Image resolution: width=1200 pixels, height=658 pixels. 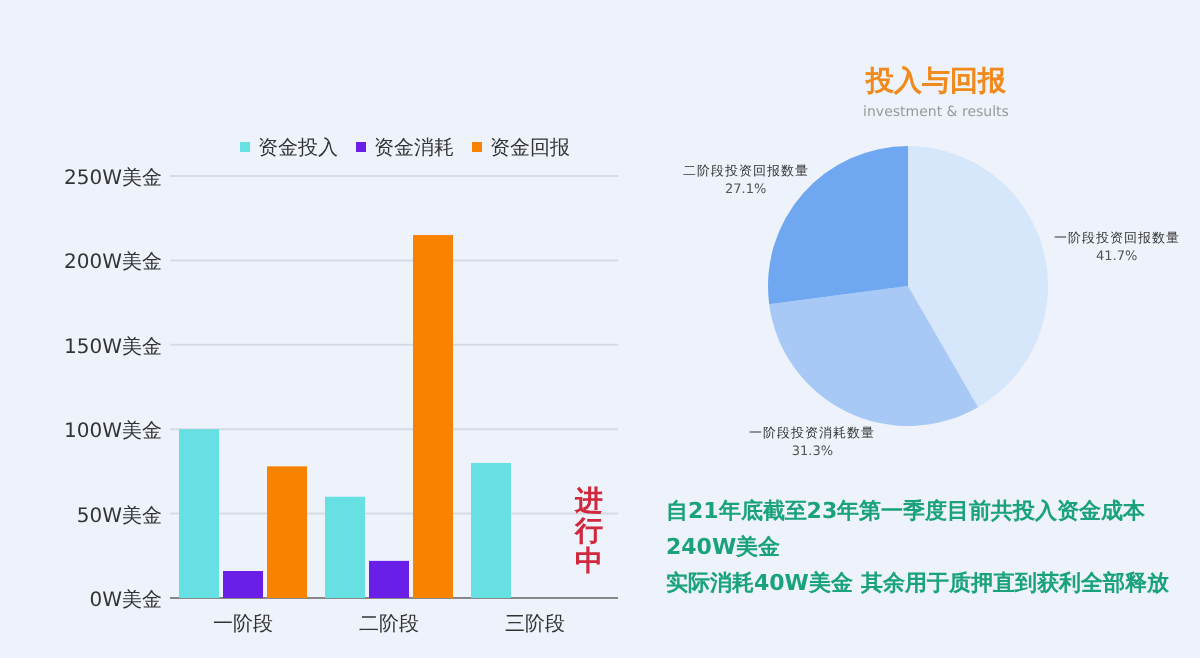 I want to click on x-tick-label: 二阶段, so click(x=389, y=624).